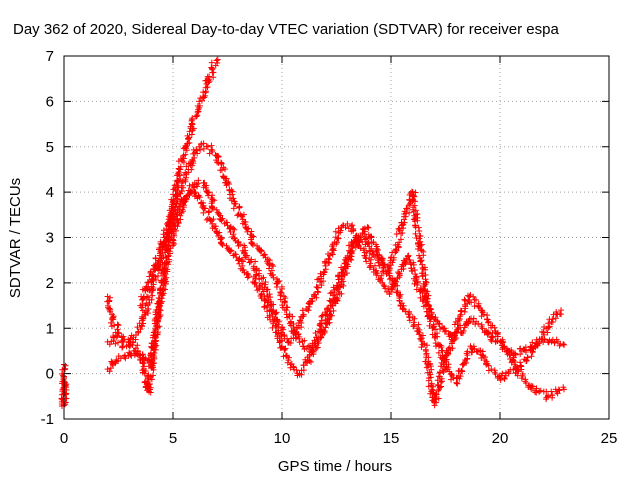 The width and height of the screenshot is (640, 480). Describe the element at coordinates (500, 438) in the screenshot. I see `x-tick-label: 20` at that location.